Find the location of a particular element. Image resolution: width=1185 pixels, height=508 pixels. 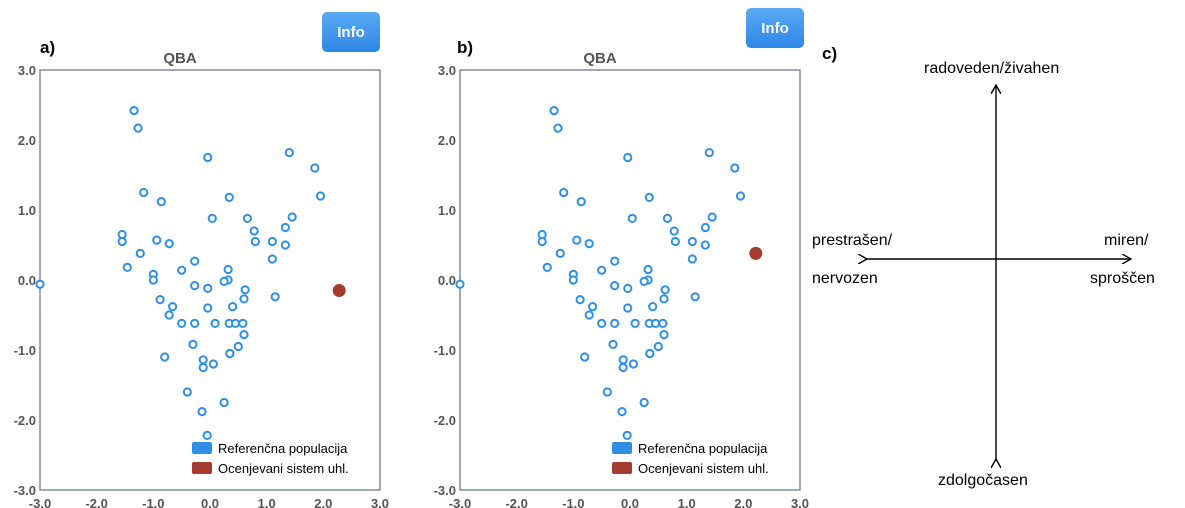

y-tick-label: -2.0 is located at coordinates (25, 420).